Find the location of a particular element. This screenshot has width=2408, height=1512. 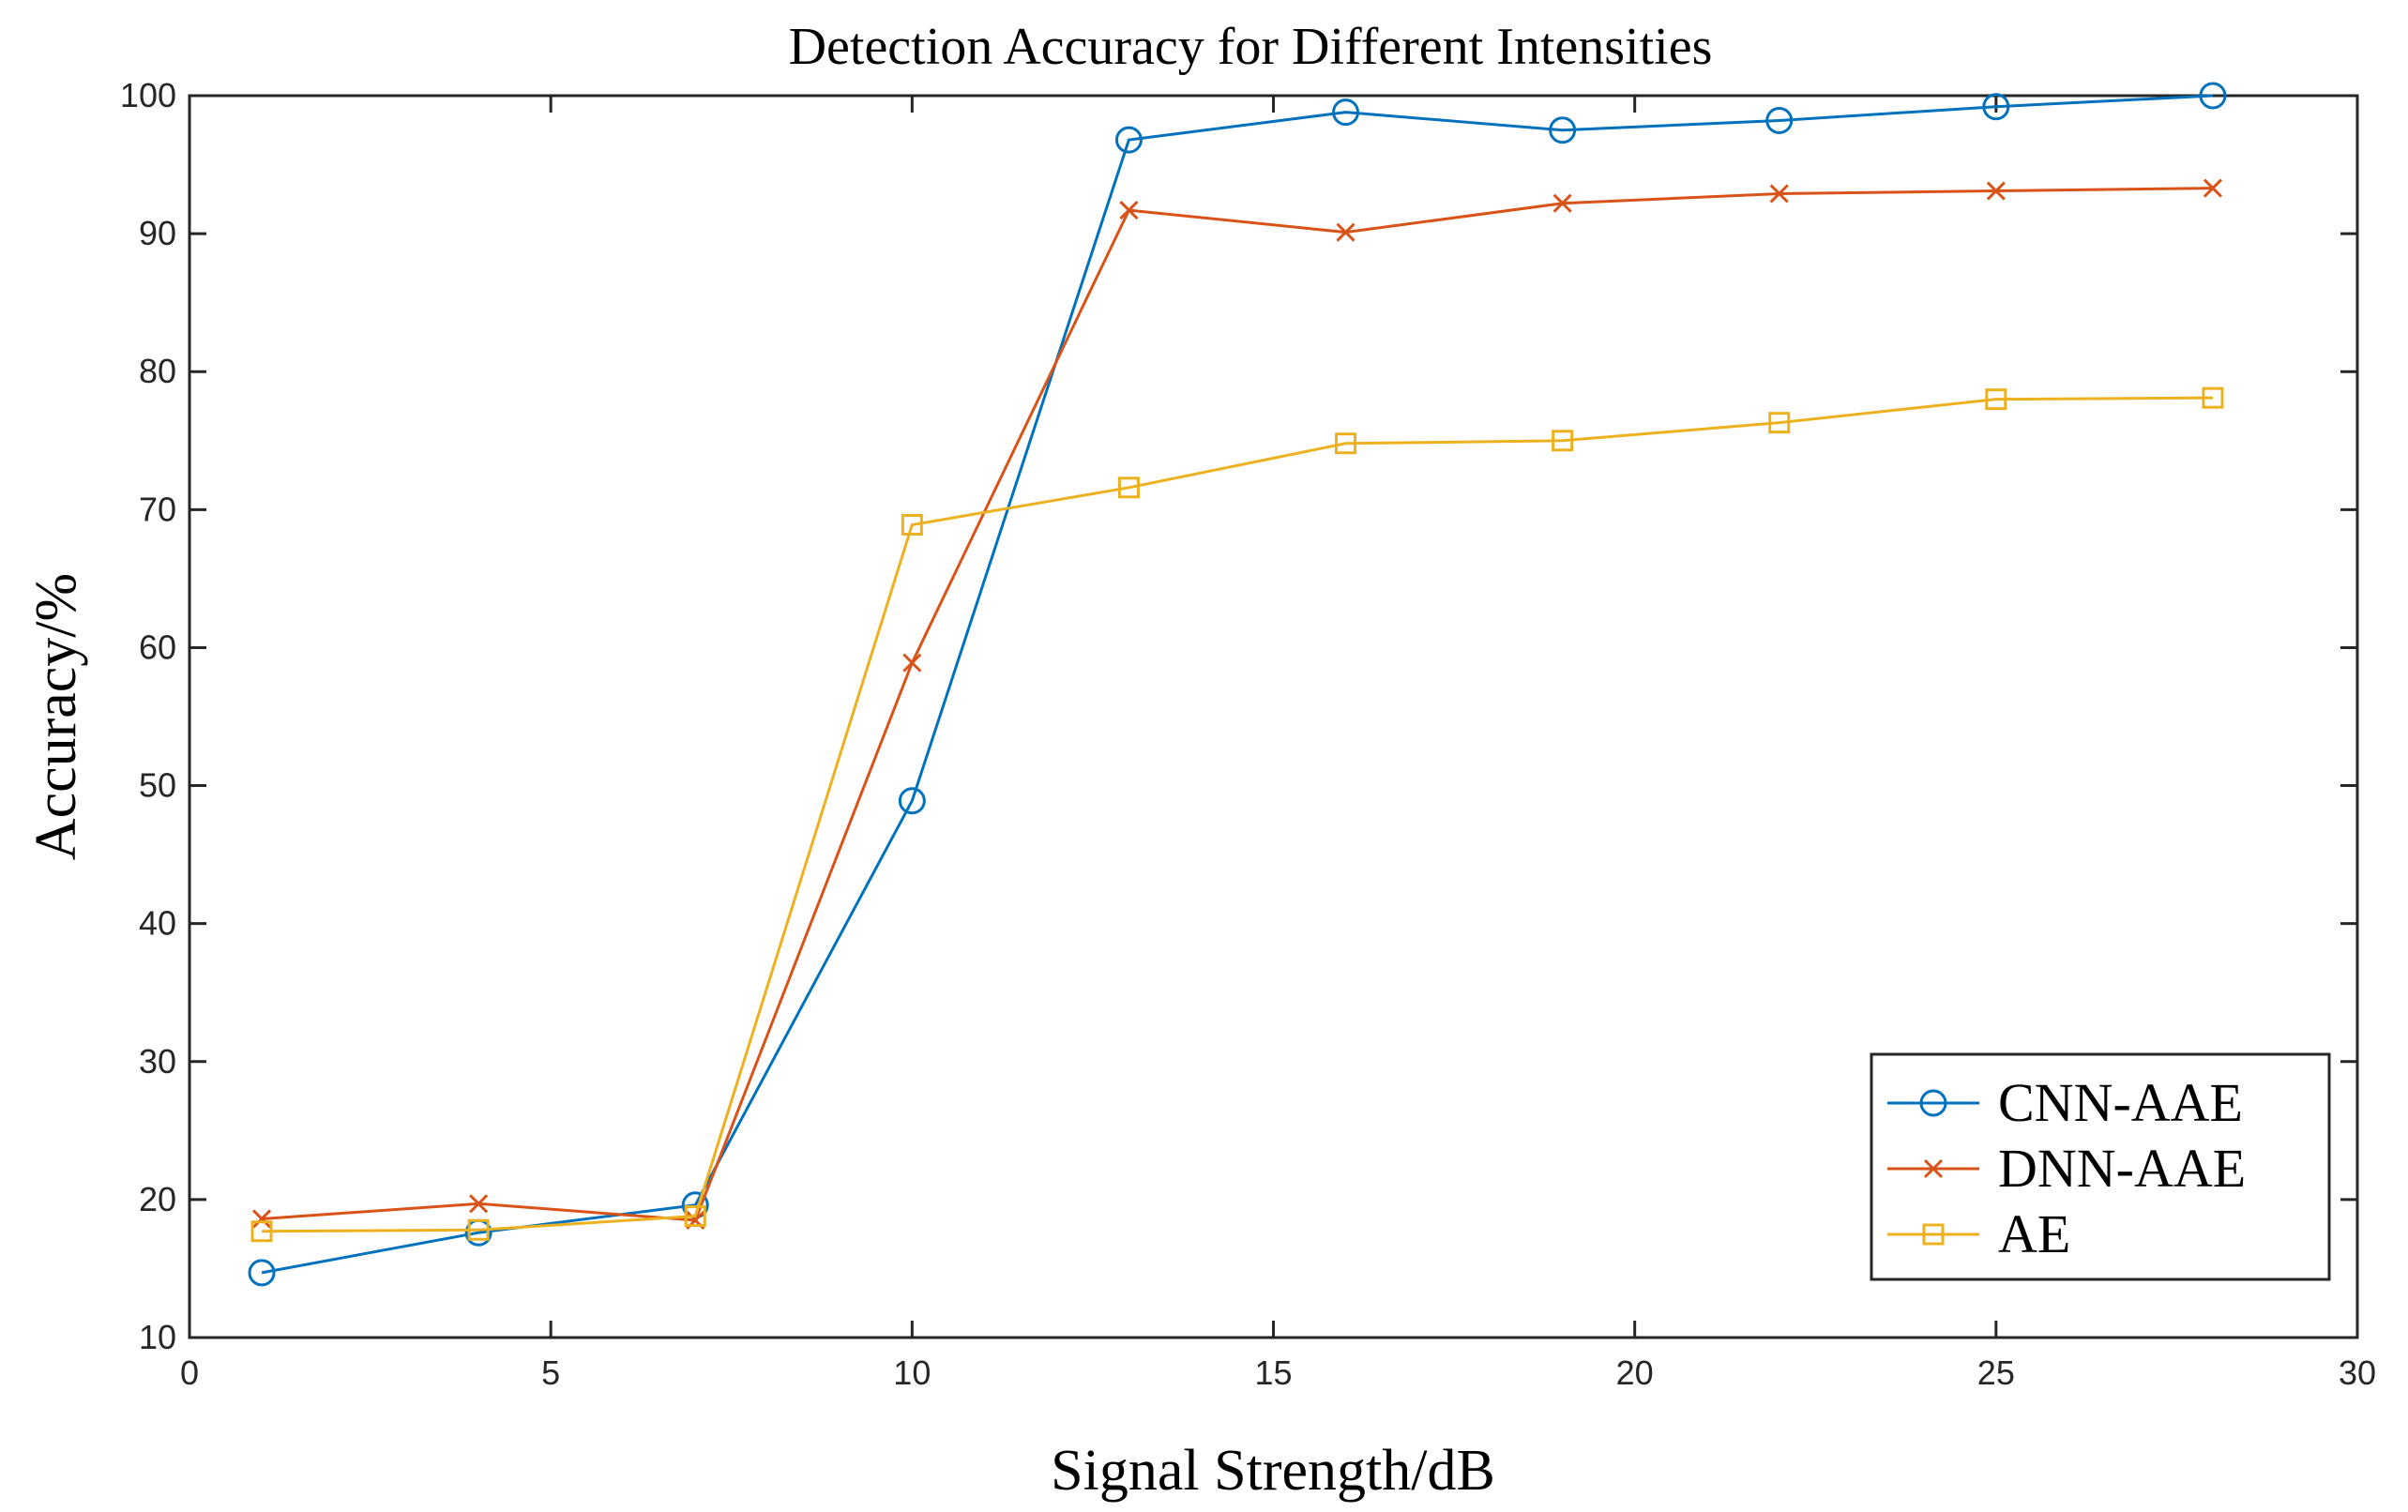

legend-label-dnn-aae: DNN-AAE is located at coordinates (2122, 1168).